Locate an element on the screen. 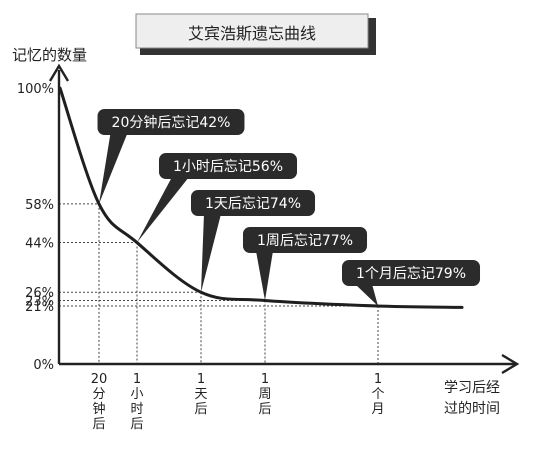  y-tick-label: 21% is located at coordinates (39, 307).